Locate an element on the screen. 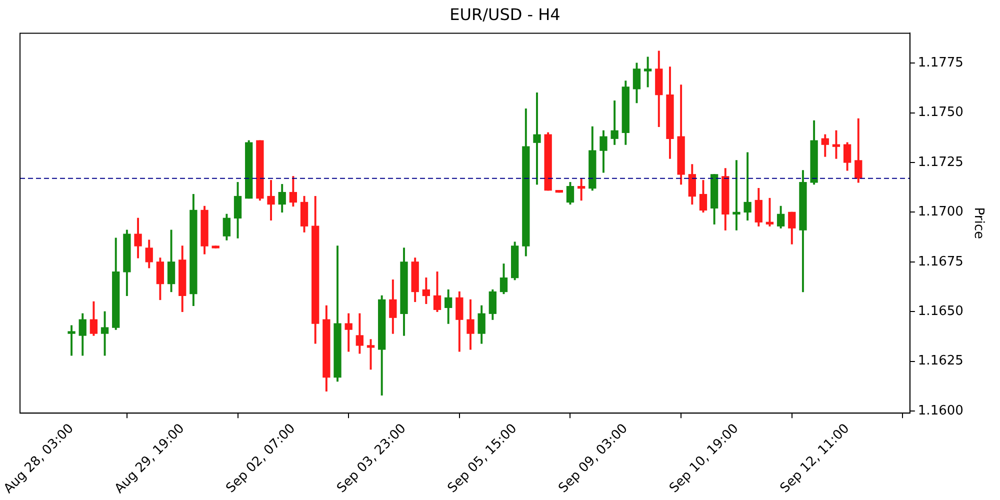 This screenshot has width=1000, height=500. y-tick-label: 1.1625 is located at coordinates (941, 361).